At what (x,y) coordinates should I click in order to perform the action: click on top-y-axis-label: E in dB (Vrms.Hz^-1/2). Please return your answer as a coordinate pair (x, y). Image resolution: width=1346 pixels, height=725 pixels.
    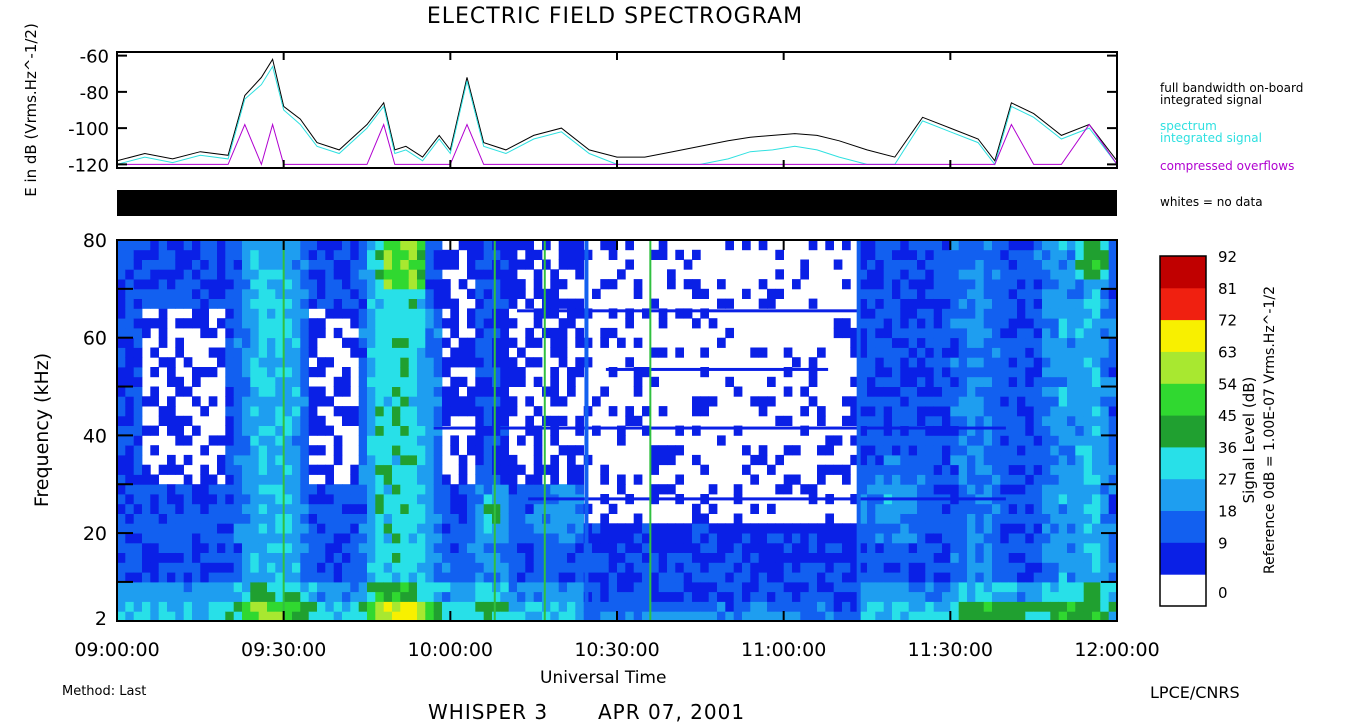
    Looking at the image, I should click on (31, 110).